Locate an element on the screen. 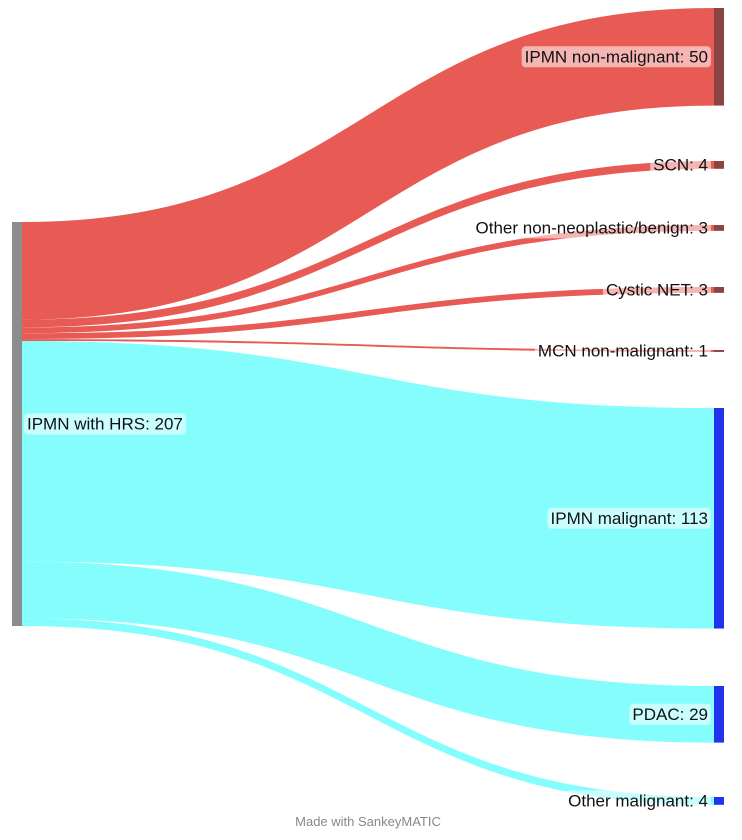 This screenshot has width=742, height=840. label-source-ipmn-with-hrs: IPMN with HRS: 207 is located at coordinates (105, 424).